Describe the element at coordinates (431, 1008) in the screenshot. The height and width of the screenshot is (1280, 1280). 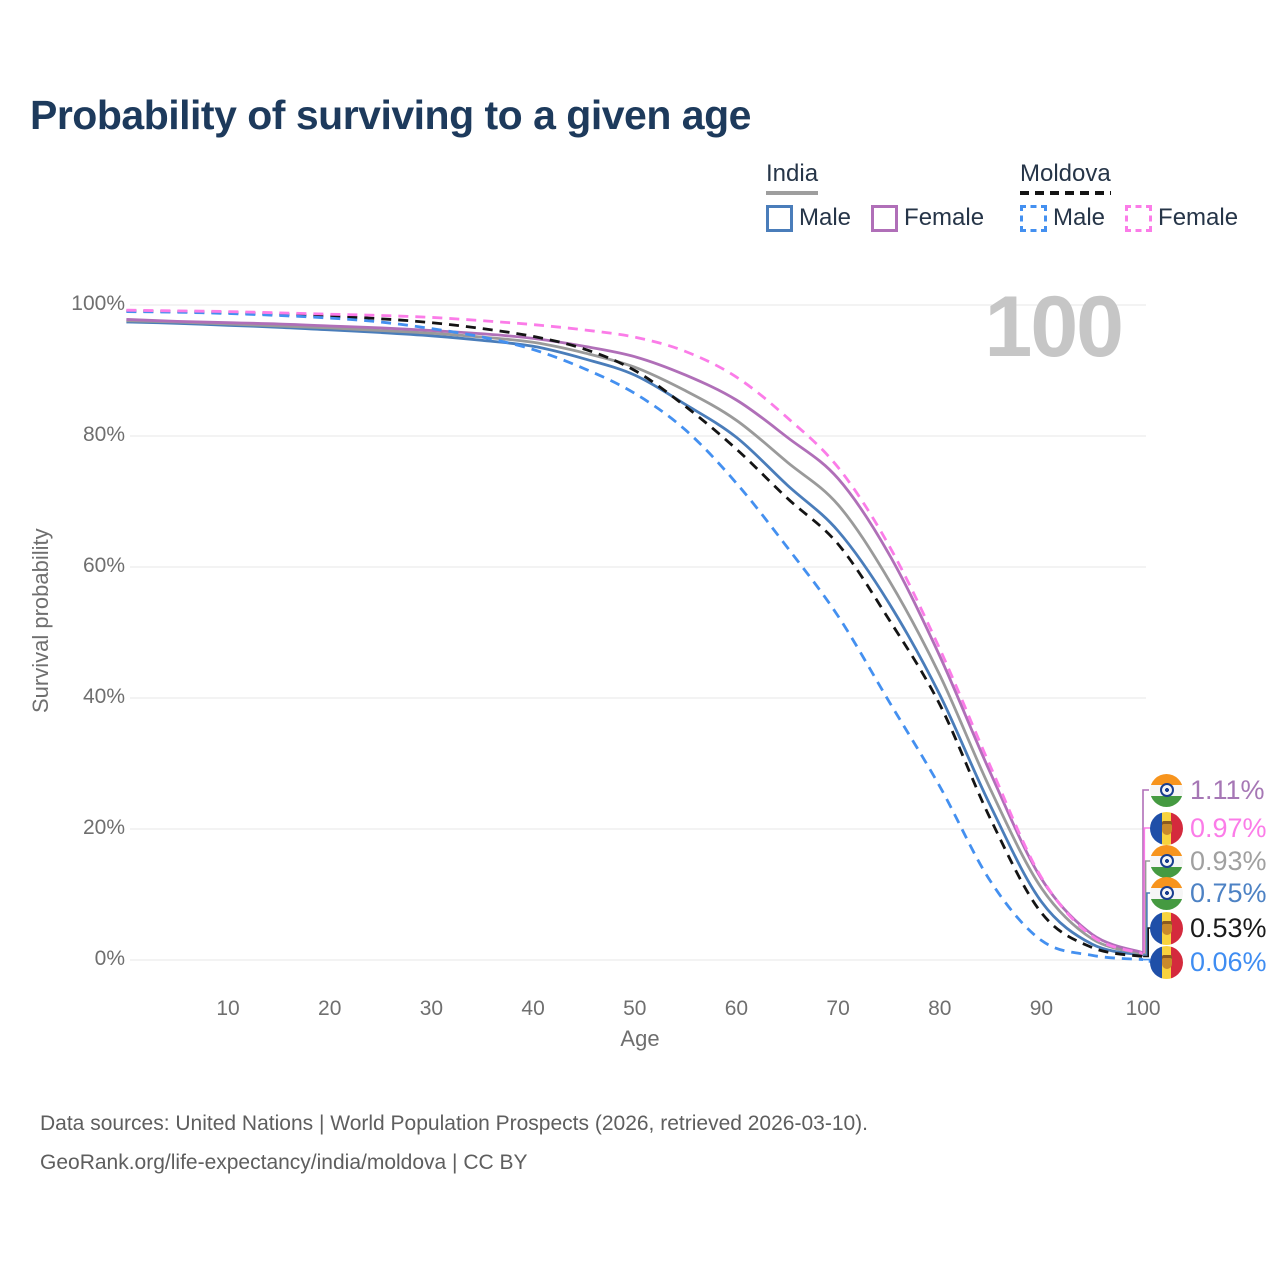
I see `x-tick-label: 30` at that location.